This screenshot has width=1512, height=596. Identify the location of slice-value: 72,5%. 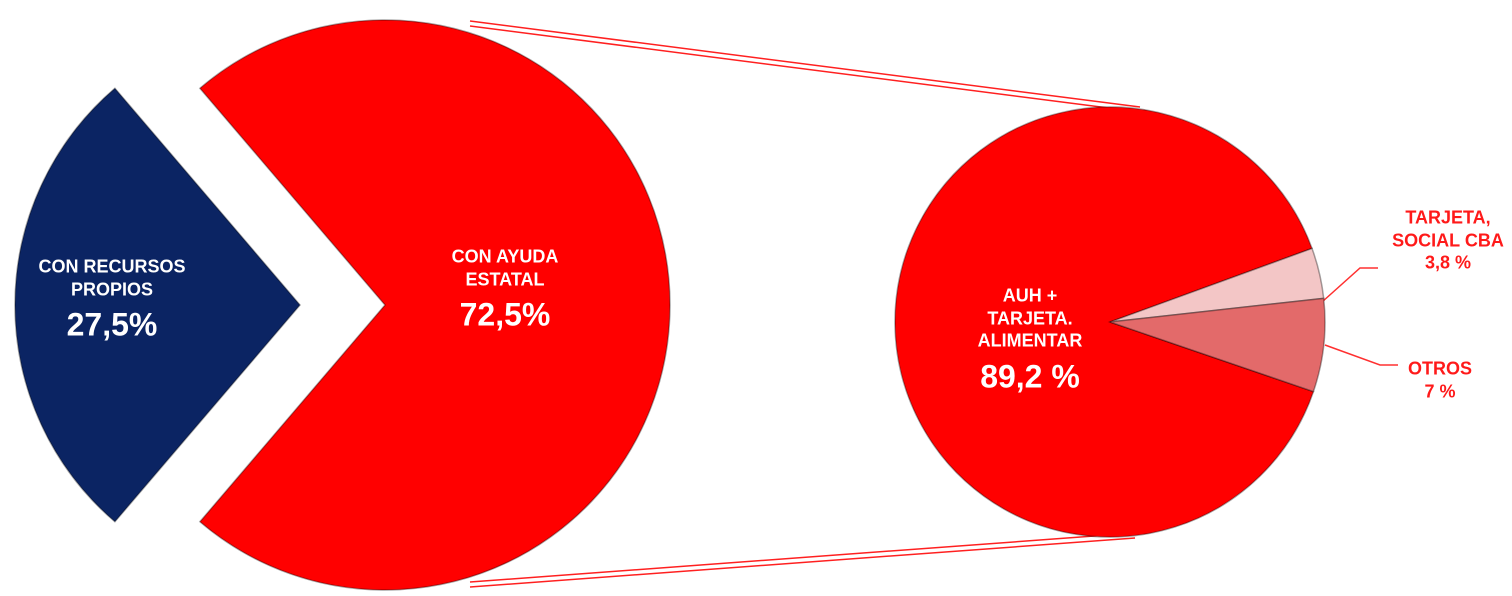
(505, 314).